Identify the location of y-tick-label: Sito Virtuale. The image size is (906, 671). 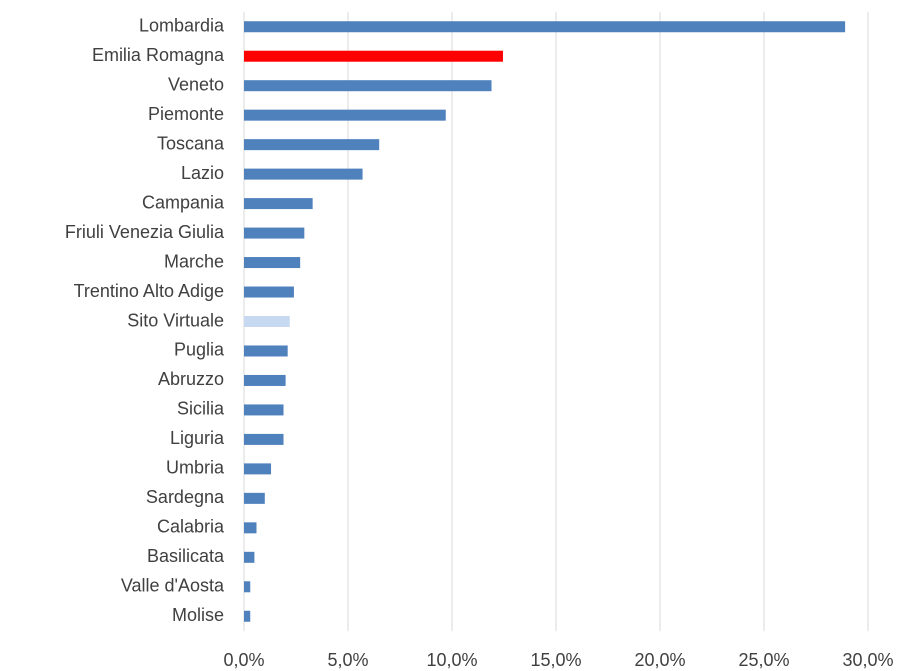
(175, 320).